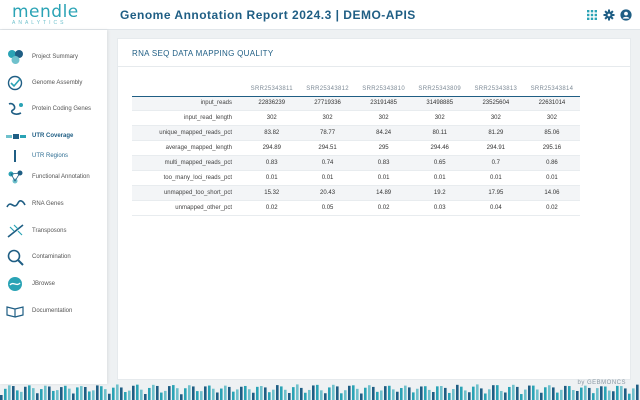 This screenshot has width=640, height=400. What do you see at coordinates (272, 193) in the screenshot?
I see `table-cell: 15.32` at bounding box center [272, 193].